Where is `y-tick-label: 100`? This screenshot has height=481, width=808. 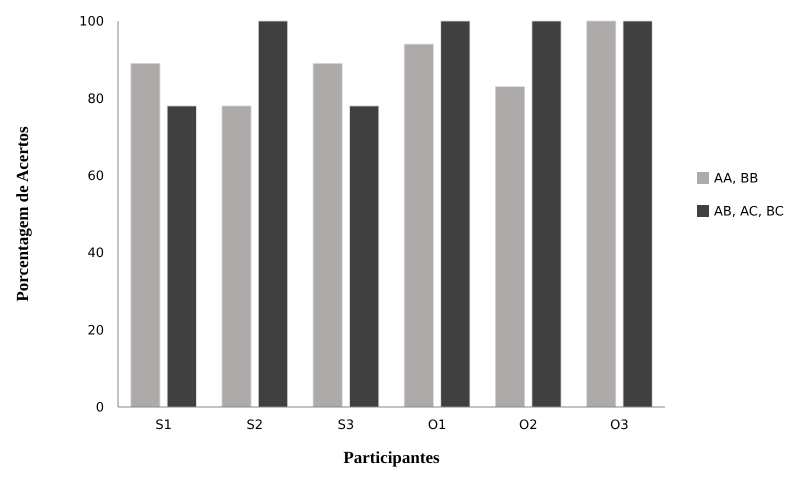 y-tick-label: 100 is located at coordinates (91, 22).